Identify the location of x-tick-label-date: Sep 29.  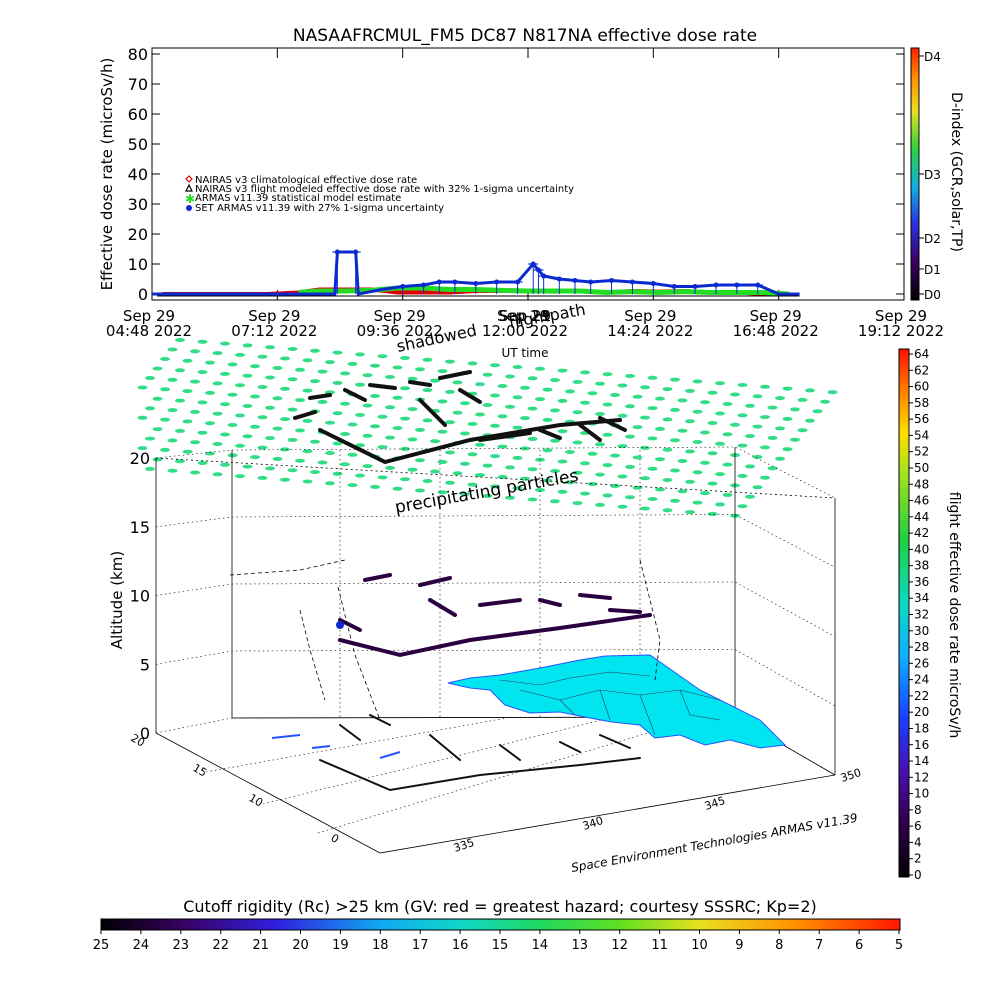
(901, 316).